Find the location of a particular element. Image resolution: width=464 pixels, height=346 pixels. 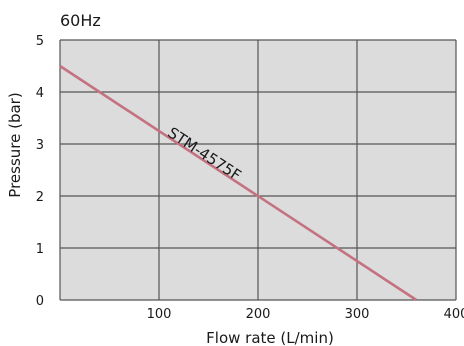

y-tick-label: 0 is located at coordinates (40, 301).